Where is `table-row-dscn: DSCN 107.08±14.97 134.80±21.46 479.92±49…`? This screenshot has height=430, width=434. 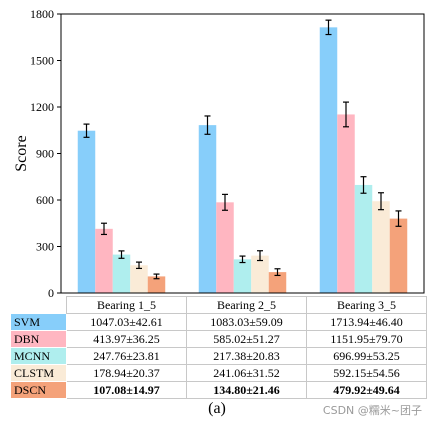 table-row-dscn: DSCN 107.08±14.97 134.80±21.46 479.92±49… is located at coordinates (218, 390).